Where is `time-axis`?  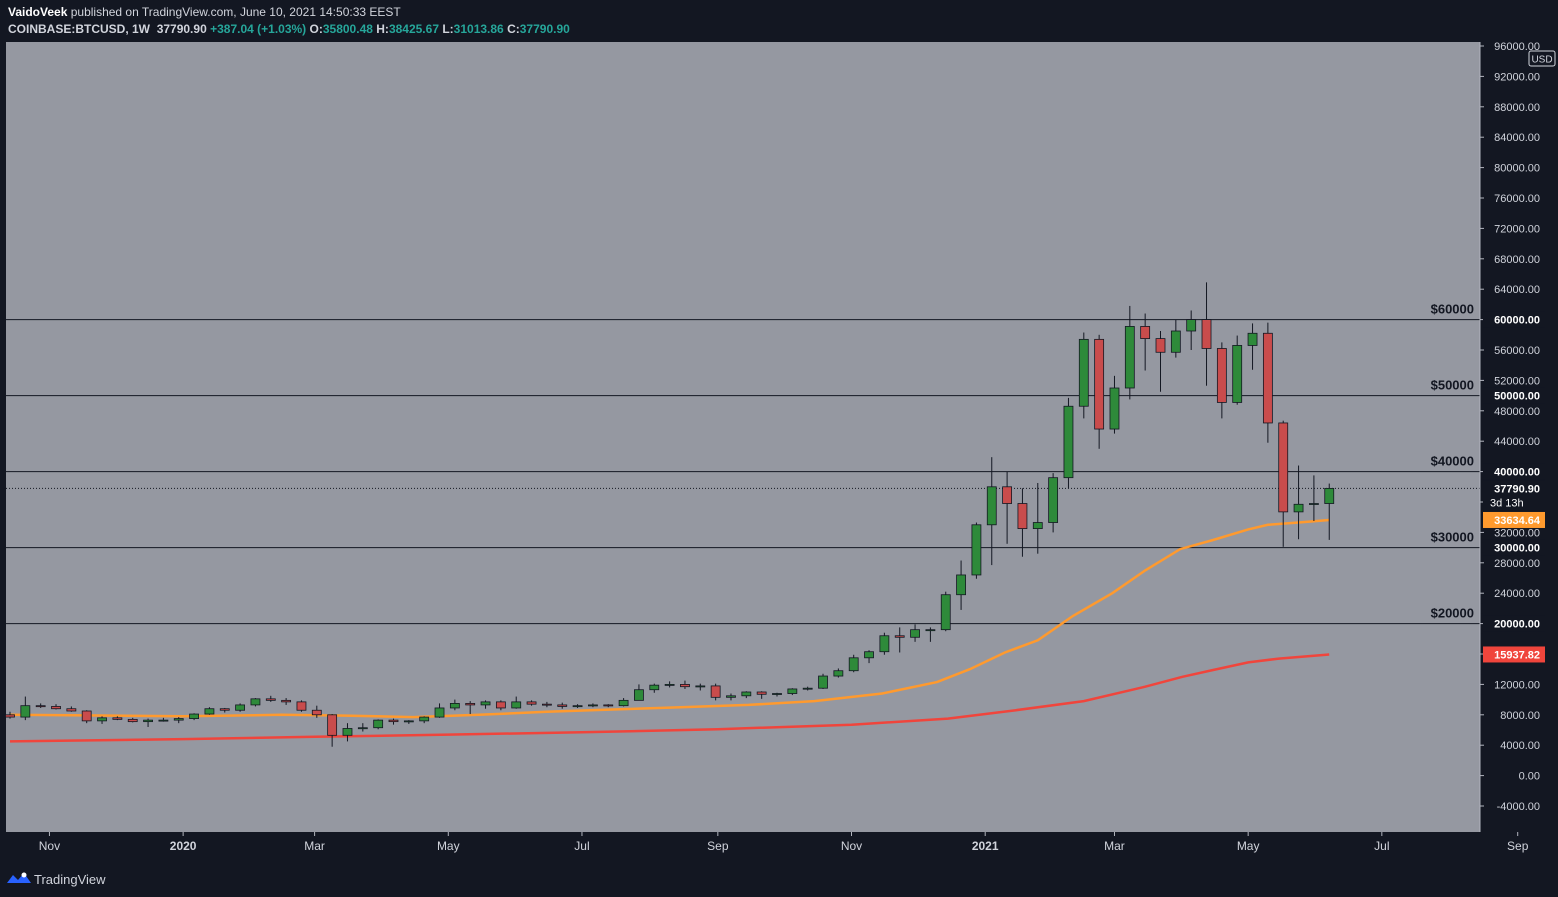 time-axis is located at coordinates (740, 846).